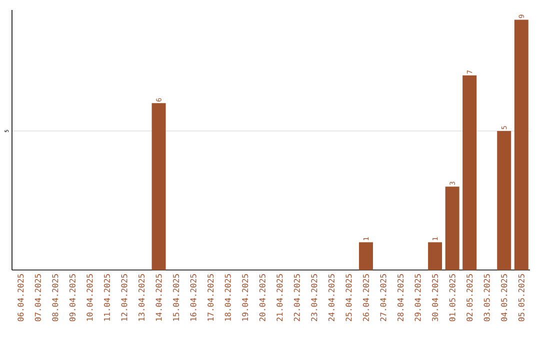 The width and height of the screenshot is (540, 340). I want to click on x-tick-label: 26.04.2025, so click(365, 298).